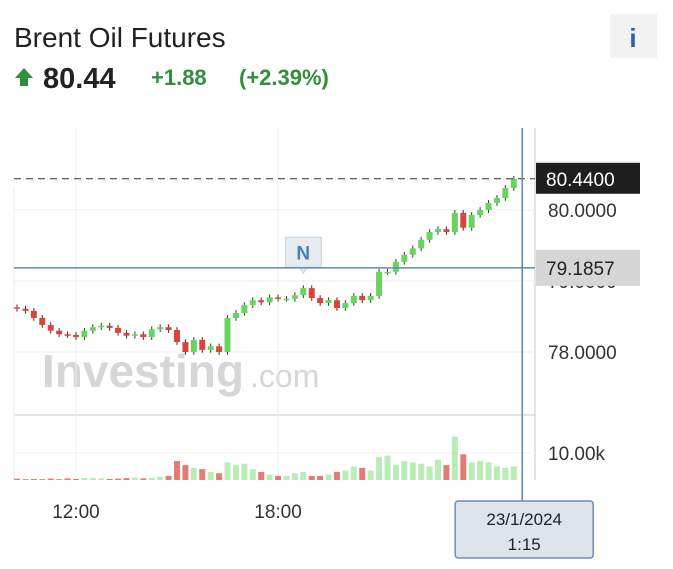  I want to click on crosshair-y-box, so click(588, 267).